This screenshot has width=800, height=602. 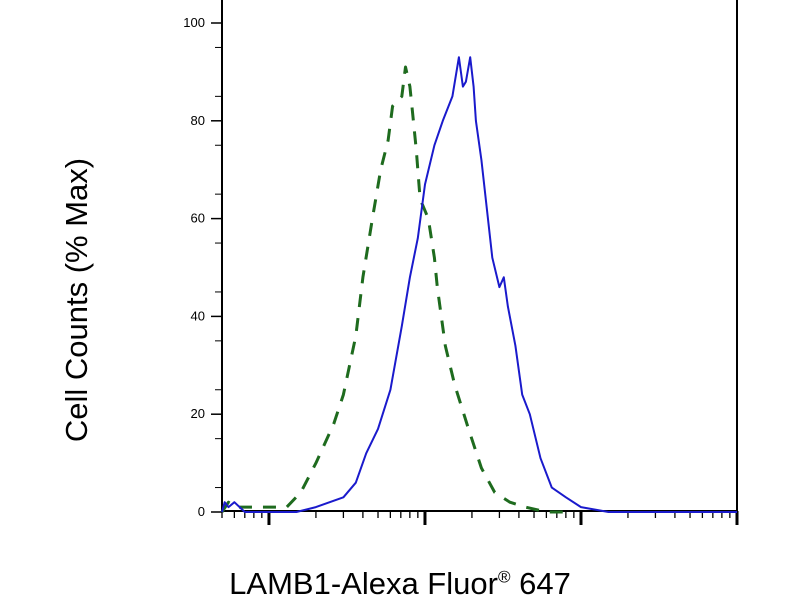 What do you see at coordinates (504, 577) in the screenshot?
I see `registered-mark: ®` at bounding box center [504, 577].